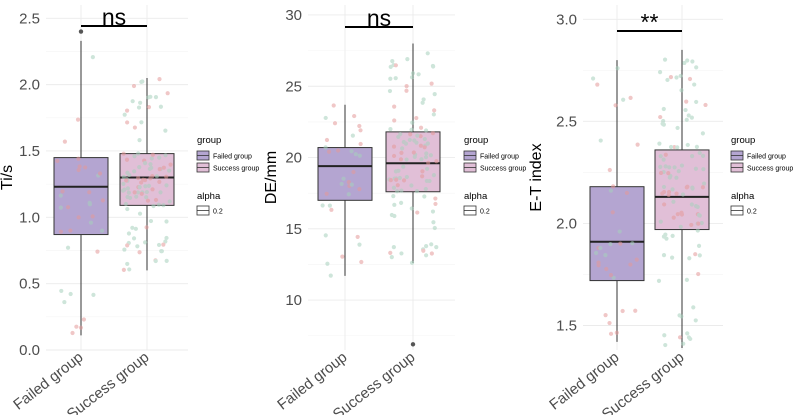 The image size is (798, 415). Describe the element at coordinates (81, 31) in the screenshot. I see `outlier-point` at that location.